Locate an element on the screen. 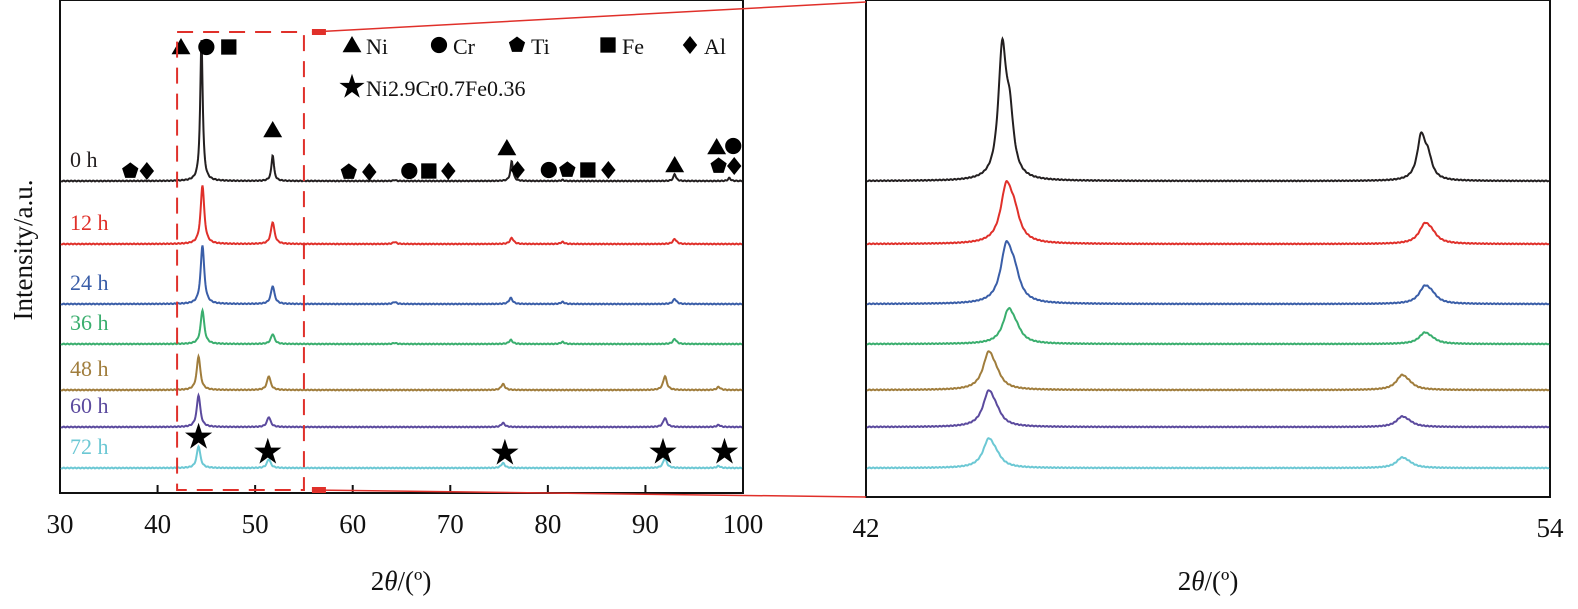  legend-triangle-icon is located at coordinates (352, 44).